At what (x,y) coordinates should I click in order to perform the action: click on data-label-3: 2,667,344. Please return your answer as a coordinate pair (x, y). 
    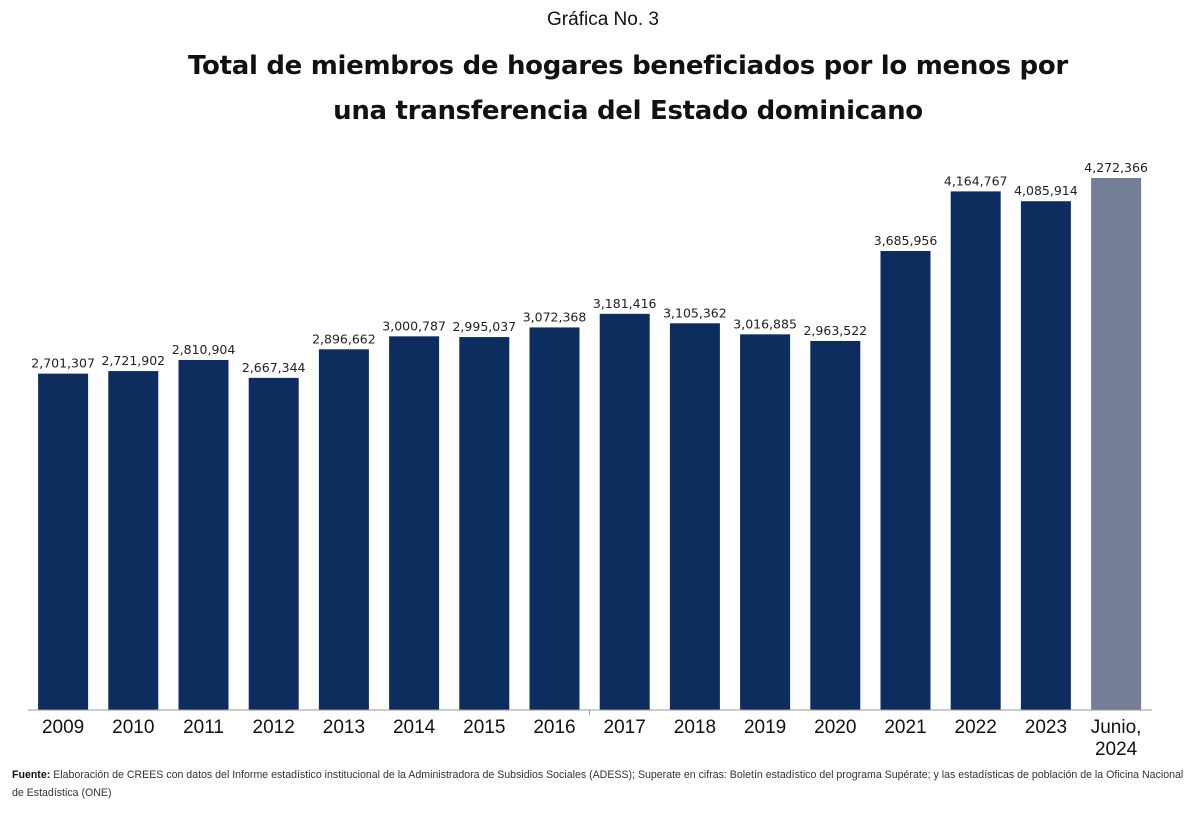
    Looking at the image, I should click on (274, 367).